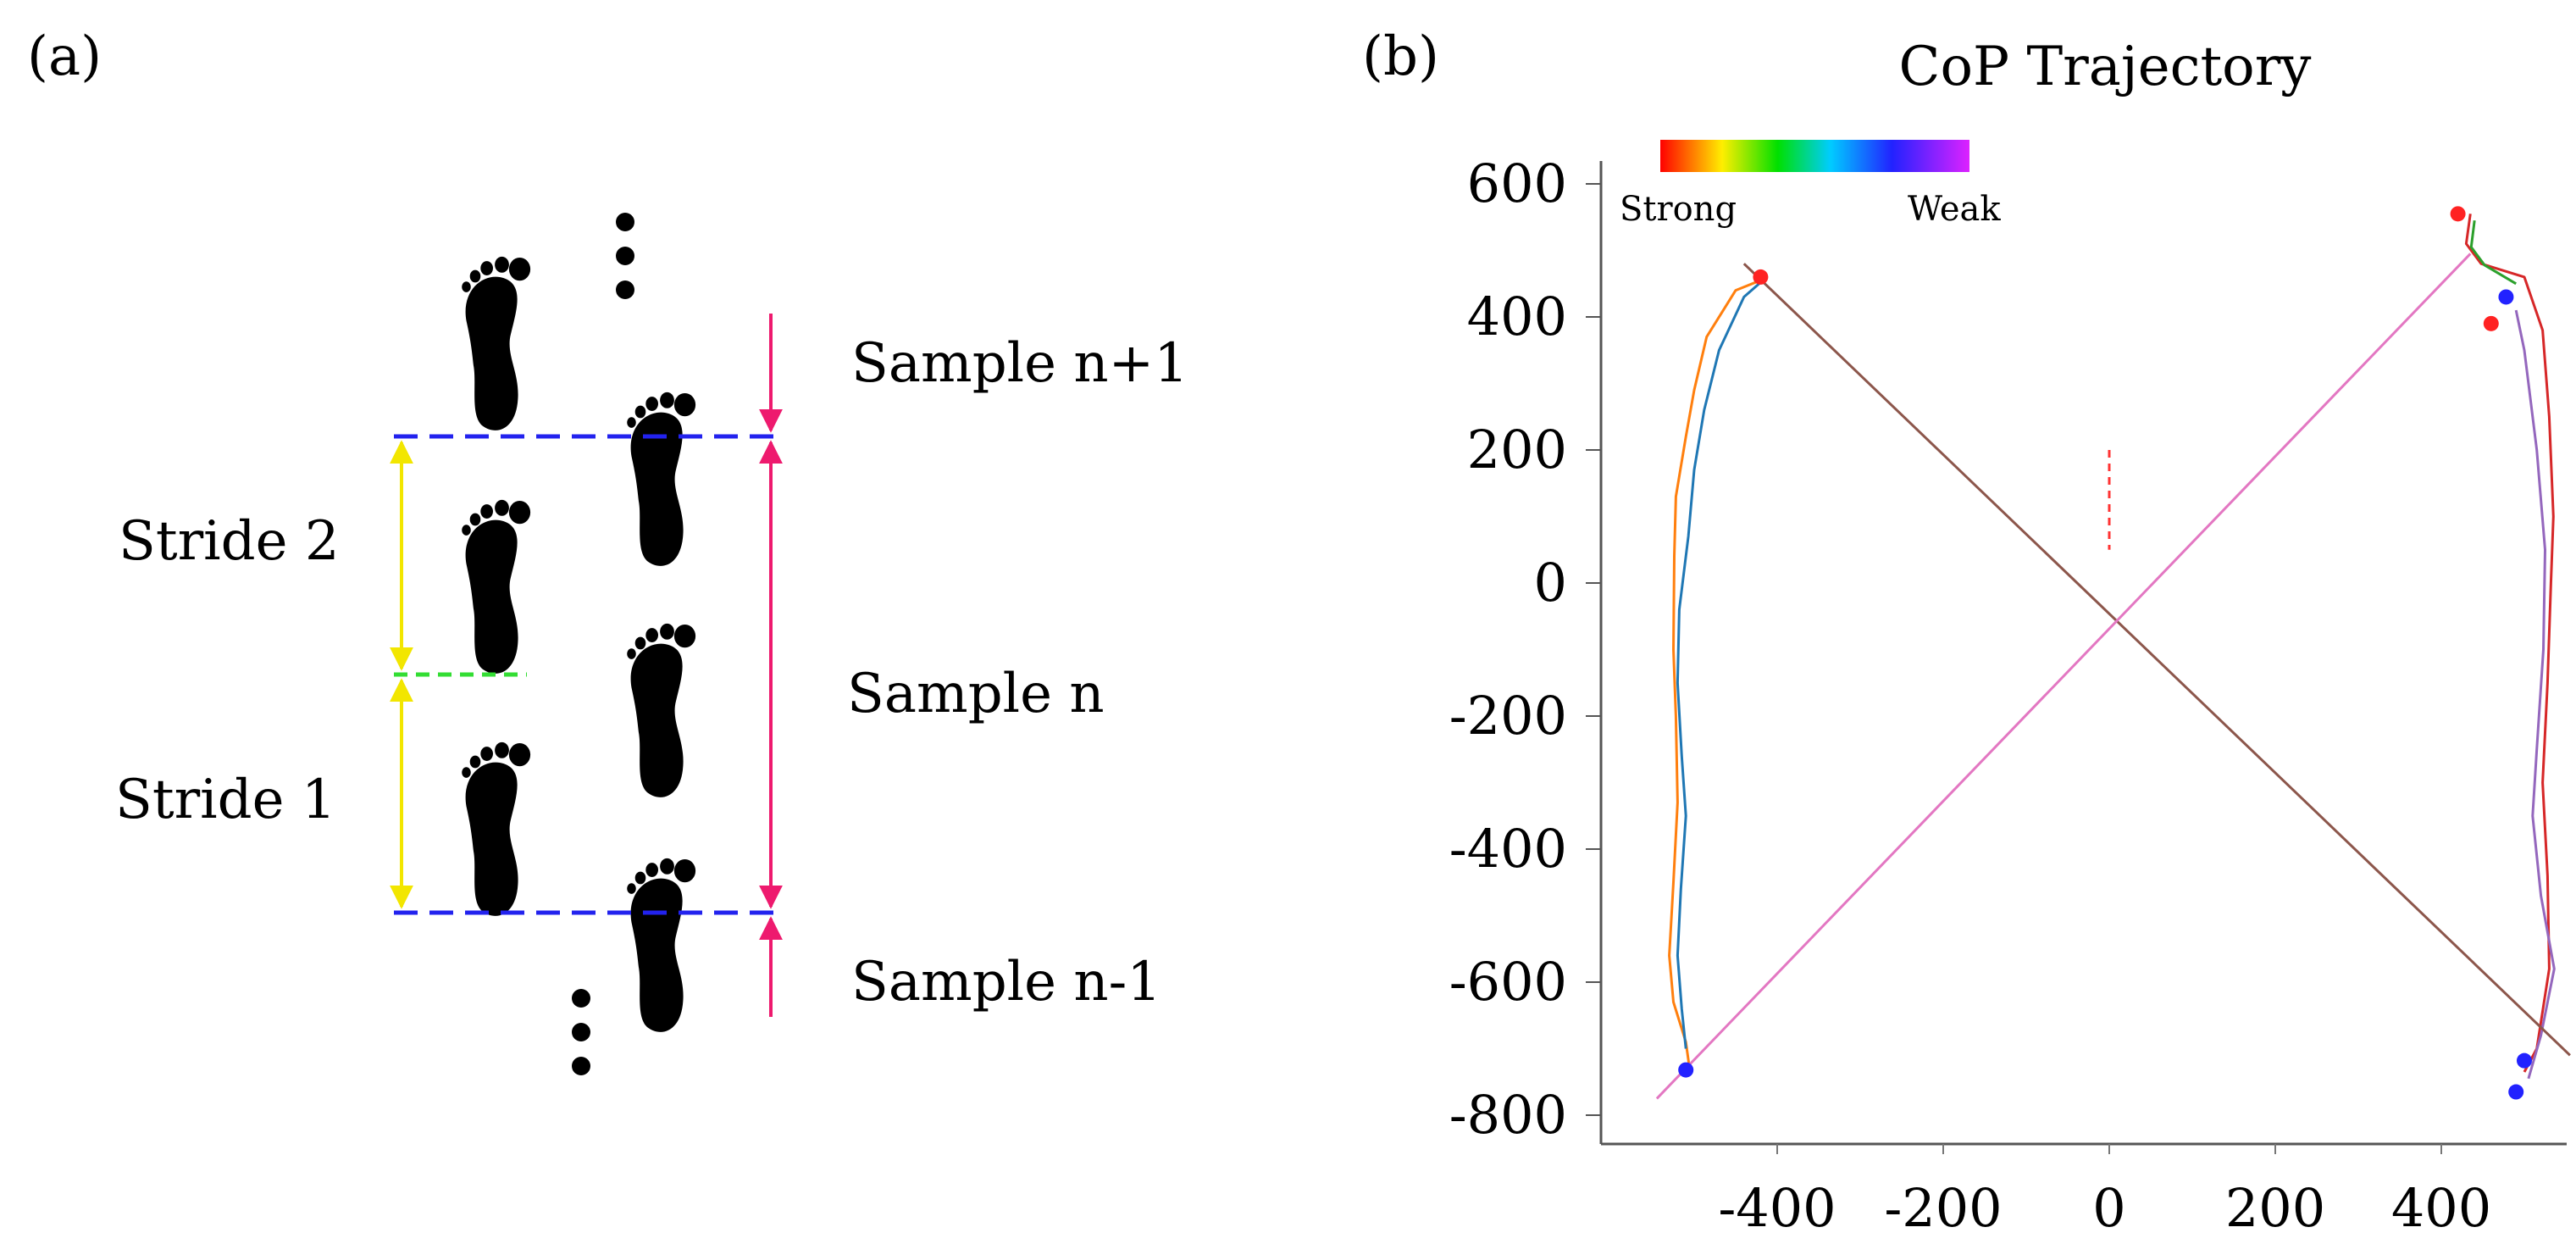  Describe the element at coordinates (1678, 209) in the screenshot. I see `colorbar-strong-label: Strong` at that location.